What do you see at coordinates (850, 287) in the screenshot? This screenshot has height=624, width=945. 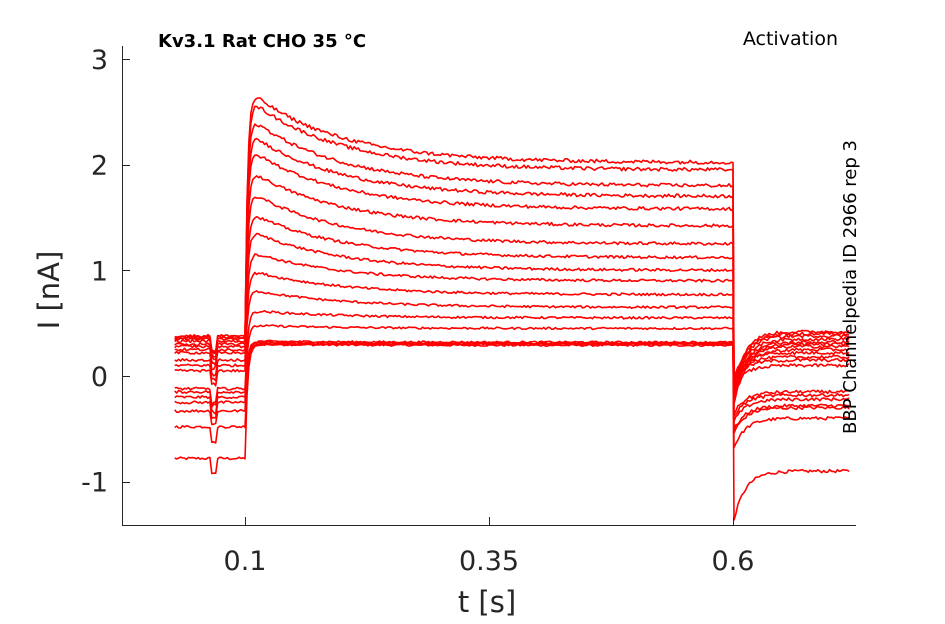 I see `source-label: BBP Channelpedia ID 2966 rep 3` at bounding box center [850, 287].